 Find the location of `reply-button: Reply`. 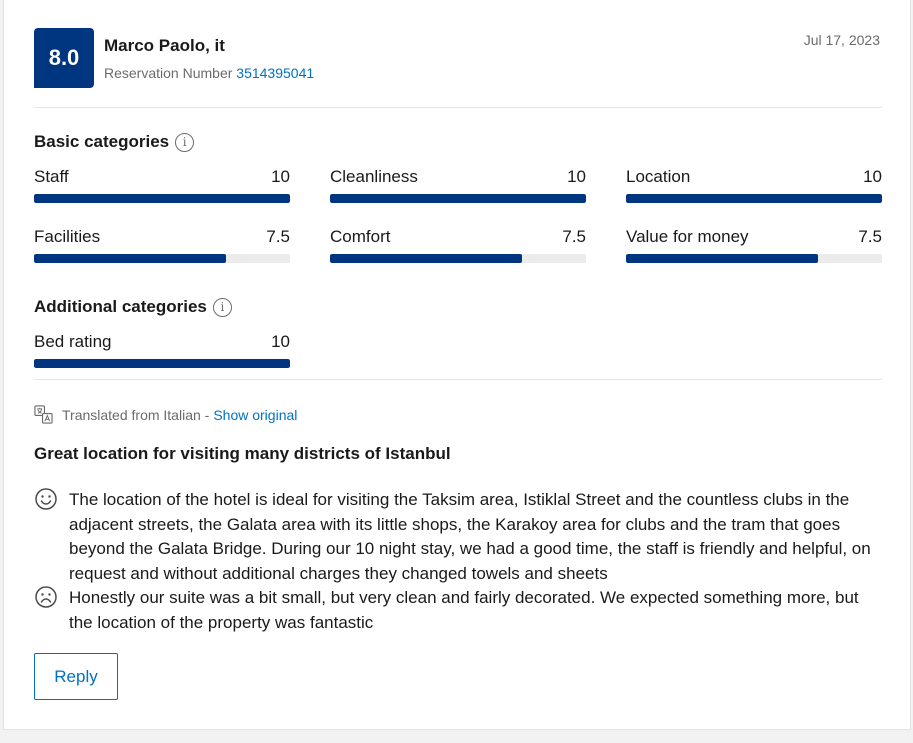

reply-button: Reply is located at coordinates (76, 676).